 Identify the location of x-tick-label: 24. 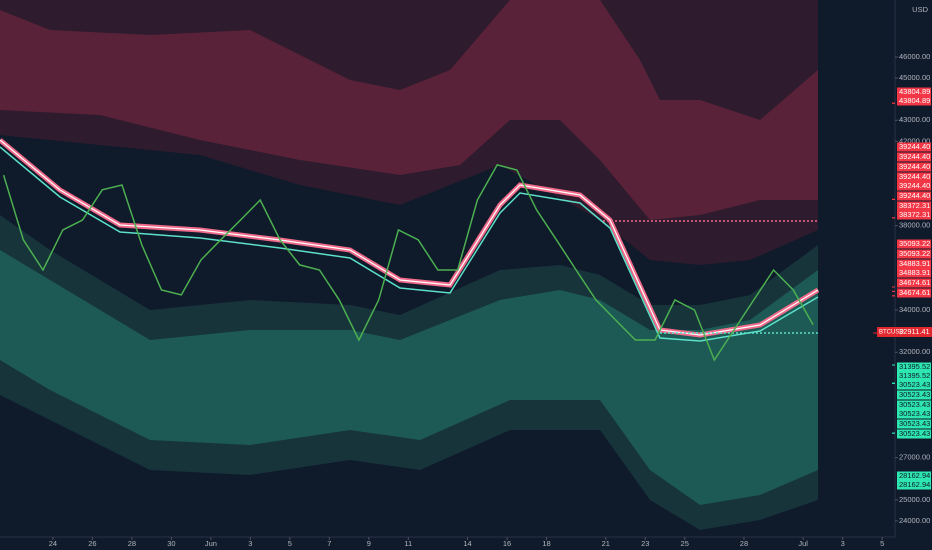
(53, 543).